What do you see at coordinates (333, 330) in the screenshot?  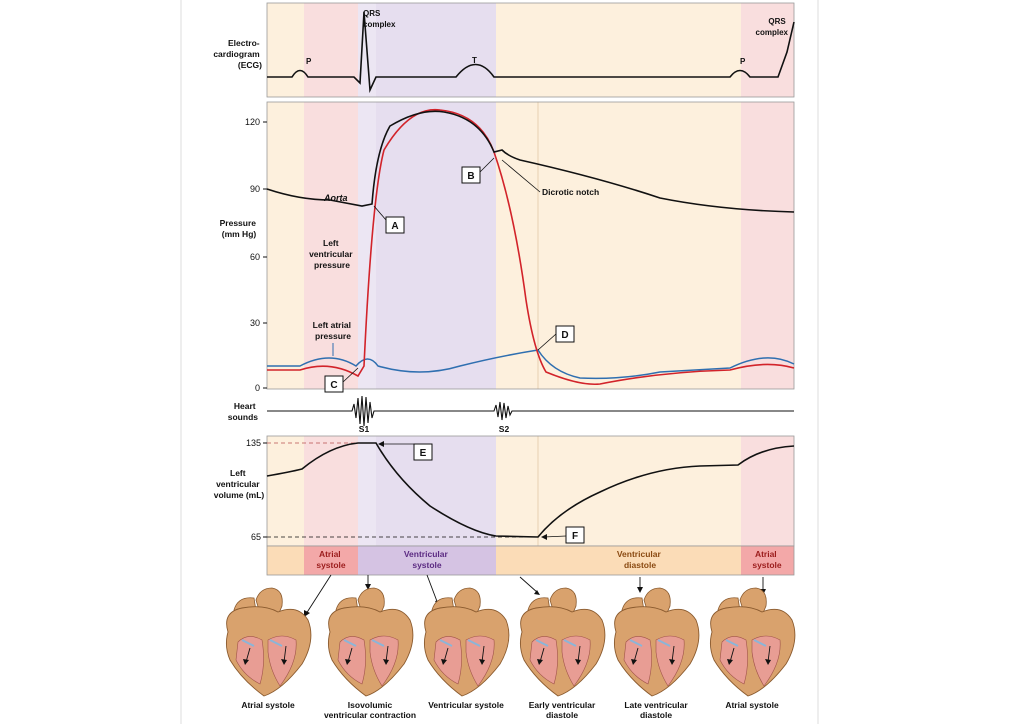 I see `la-pressure-label: Left atrial pressure` at bounding box center [333, 330].